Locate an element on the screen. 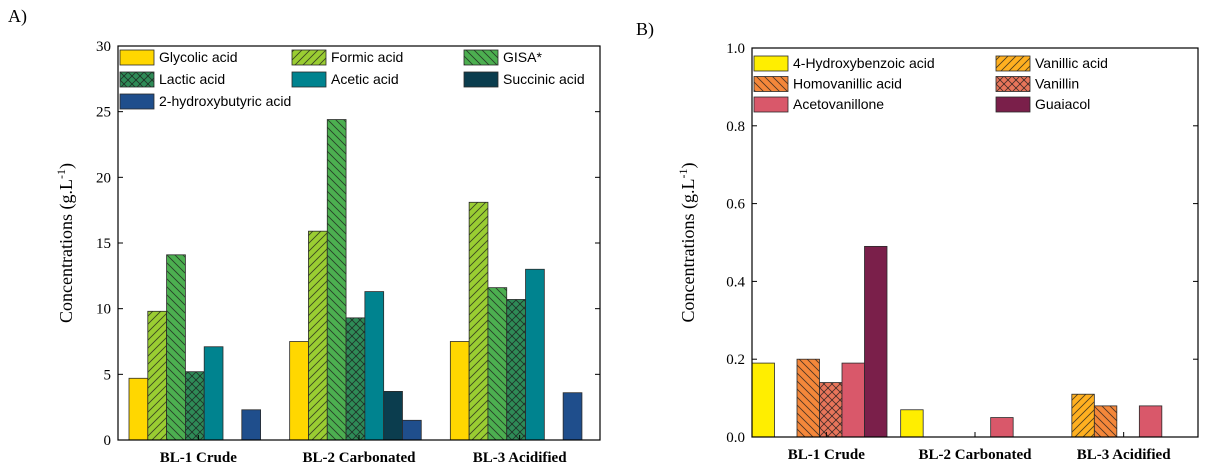 The height and width of the screenshot is (473, 1210). bar-guaiacol-bl-1-crude is located at coordinates (876, 341).